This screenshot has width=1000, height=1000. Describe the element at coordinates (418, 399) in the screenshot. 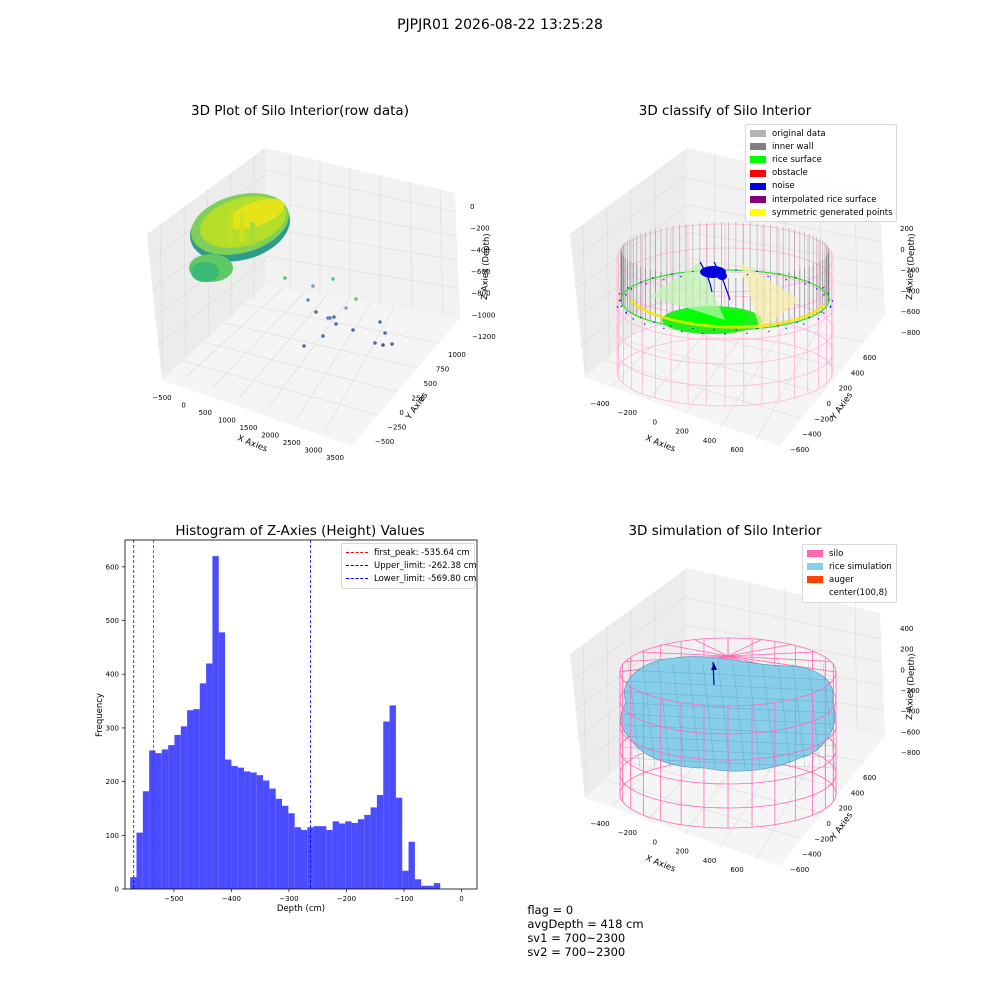

I see `axis-tick-label: 250` at that location.